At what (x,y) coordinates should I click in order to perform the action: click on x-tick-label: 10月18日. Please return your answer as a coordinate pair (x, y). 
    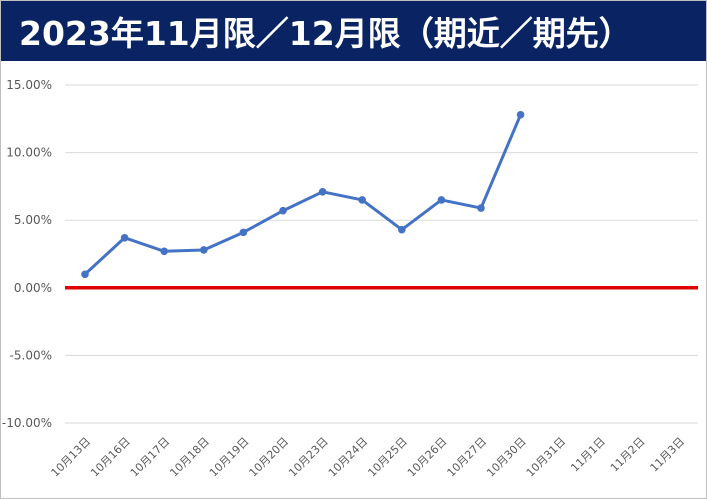
    Looking at the image, I should click on (189, 457).